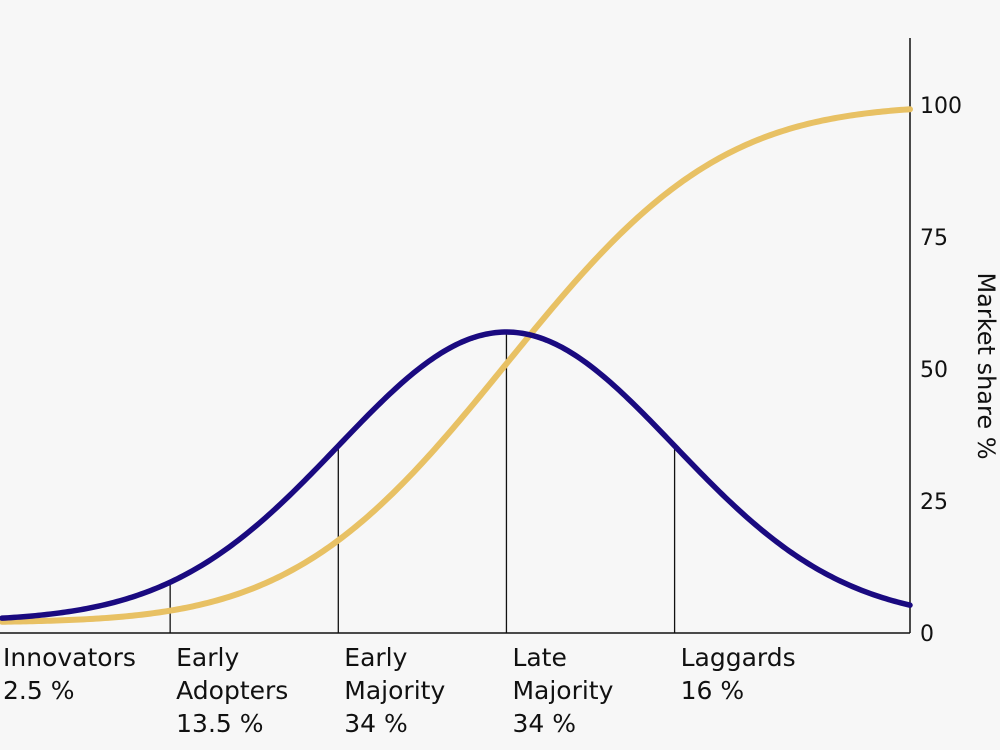  Describe the element at coordinates (232, 690) in the screenshot. I see `category-label-2: Early Adopters 13.5 %` at that location.